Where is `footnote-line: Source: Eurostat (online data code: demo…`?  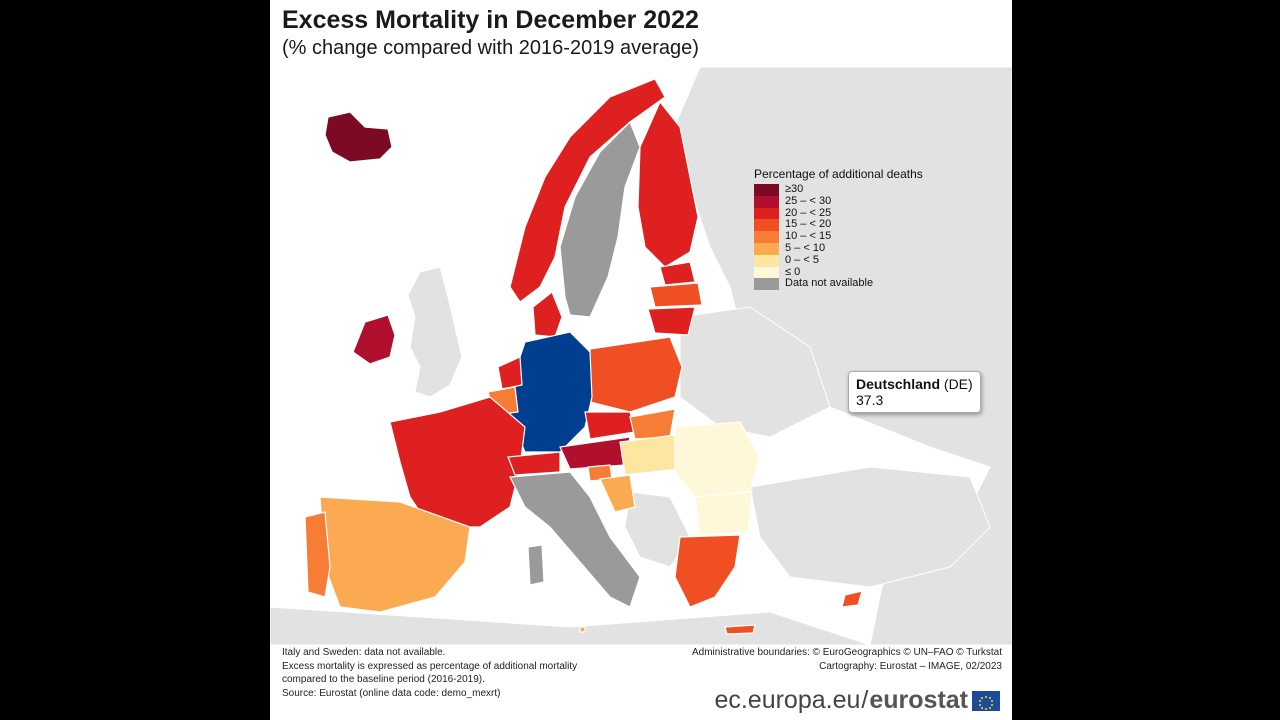
footnote-line: Source: Eurostat (online data code: demo… is located at coordinates (391, 693).